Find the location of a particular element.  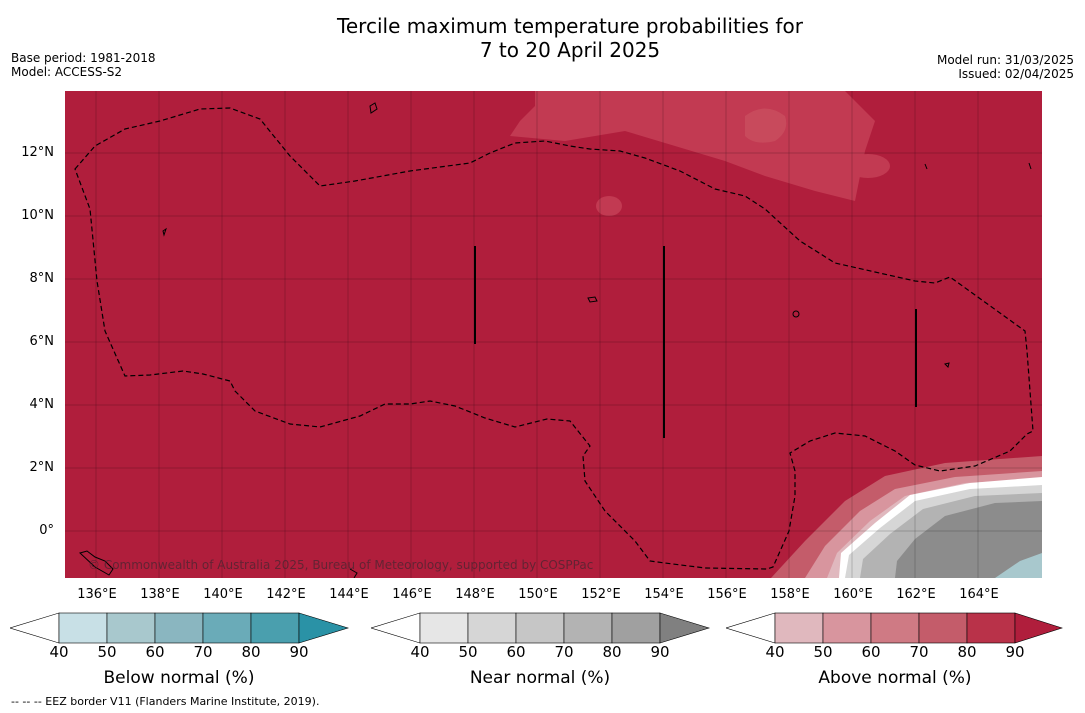

lon-label-148e: 148°E is located at coordinates (475, 594).